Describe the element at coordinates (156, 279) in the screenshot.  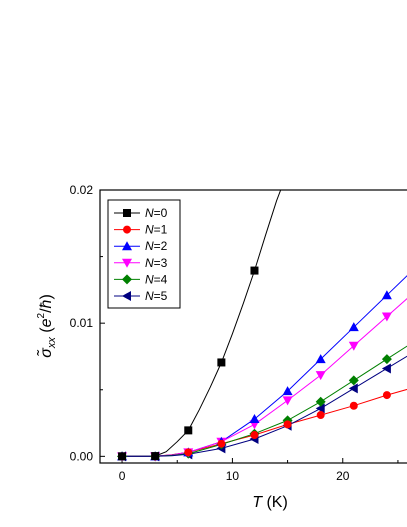
I see `legend-label: N=4` at that location.